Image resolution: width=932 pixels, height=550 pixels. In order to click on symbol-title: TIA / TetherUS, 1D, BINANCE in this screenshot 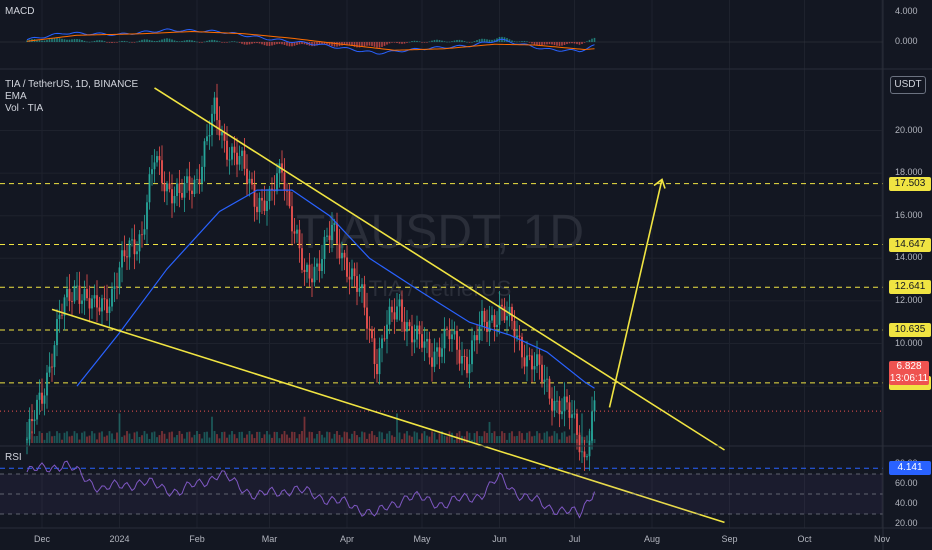, I will do `click(72, 84)`.